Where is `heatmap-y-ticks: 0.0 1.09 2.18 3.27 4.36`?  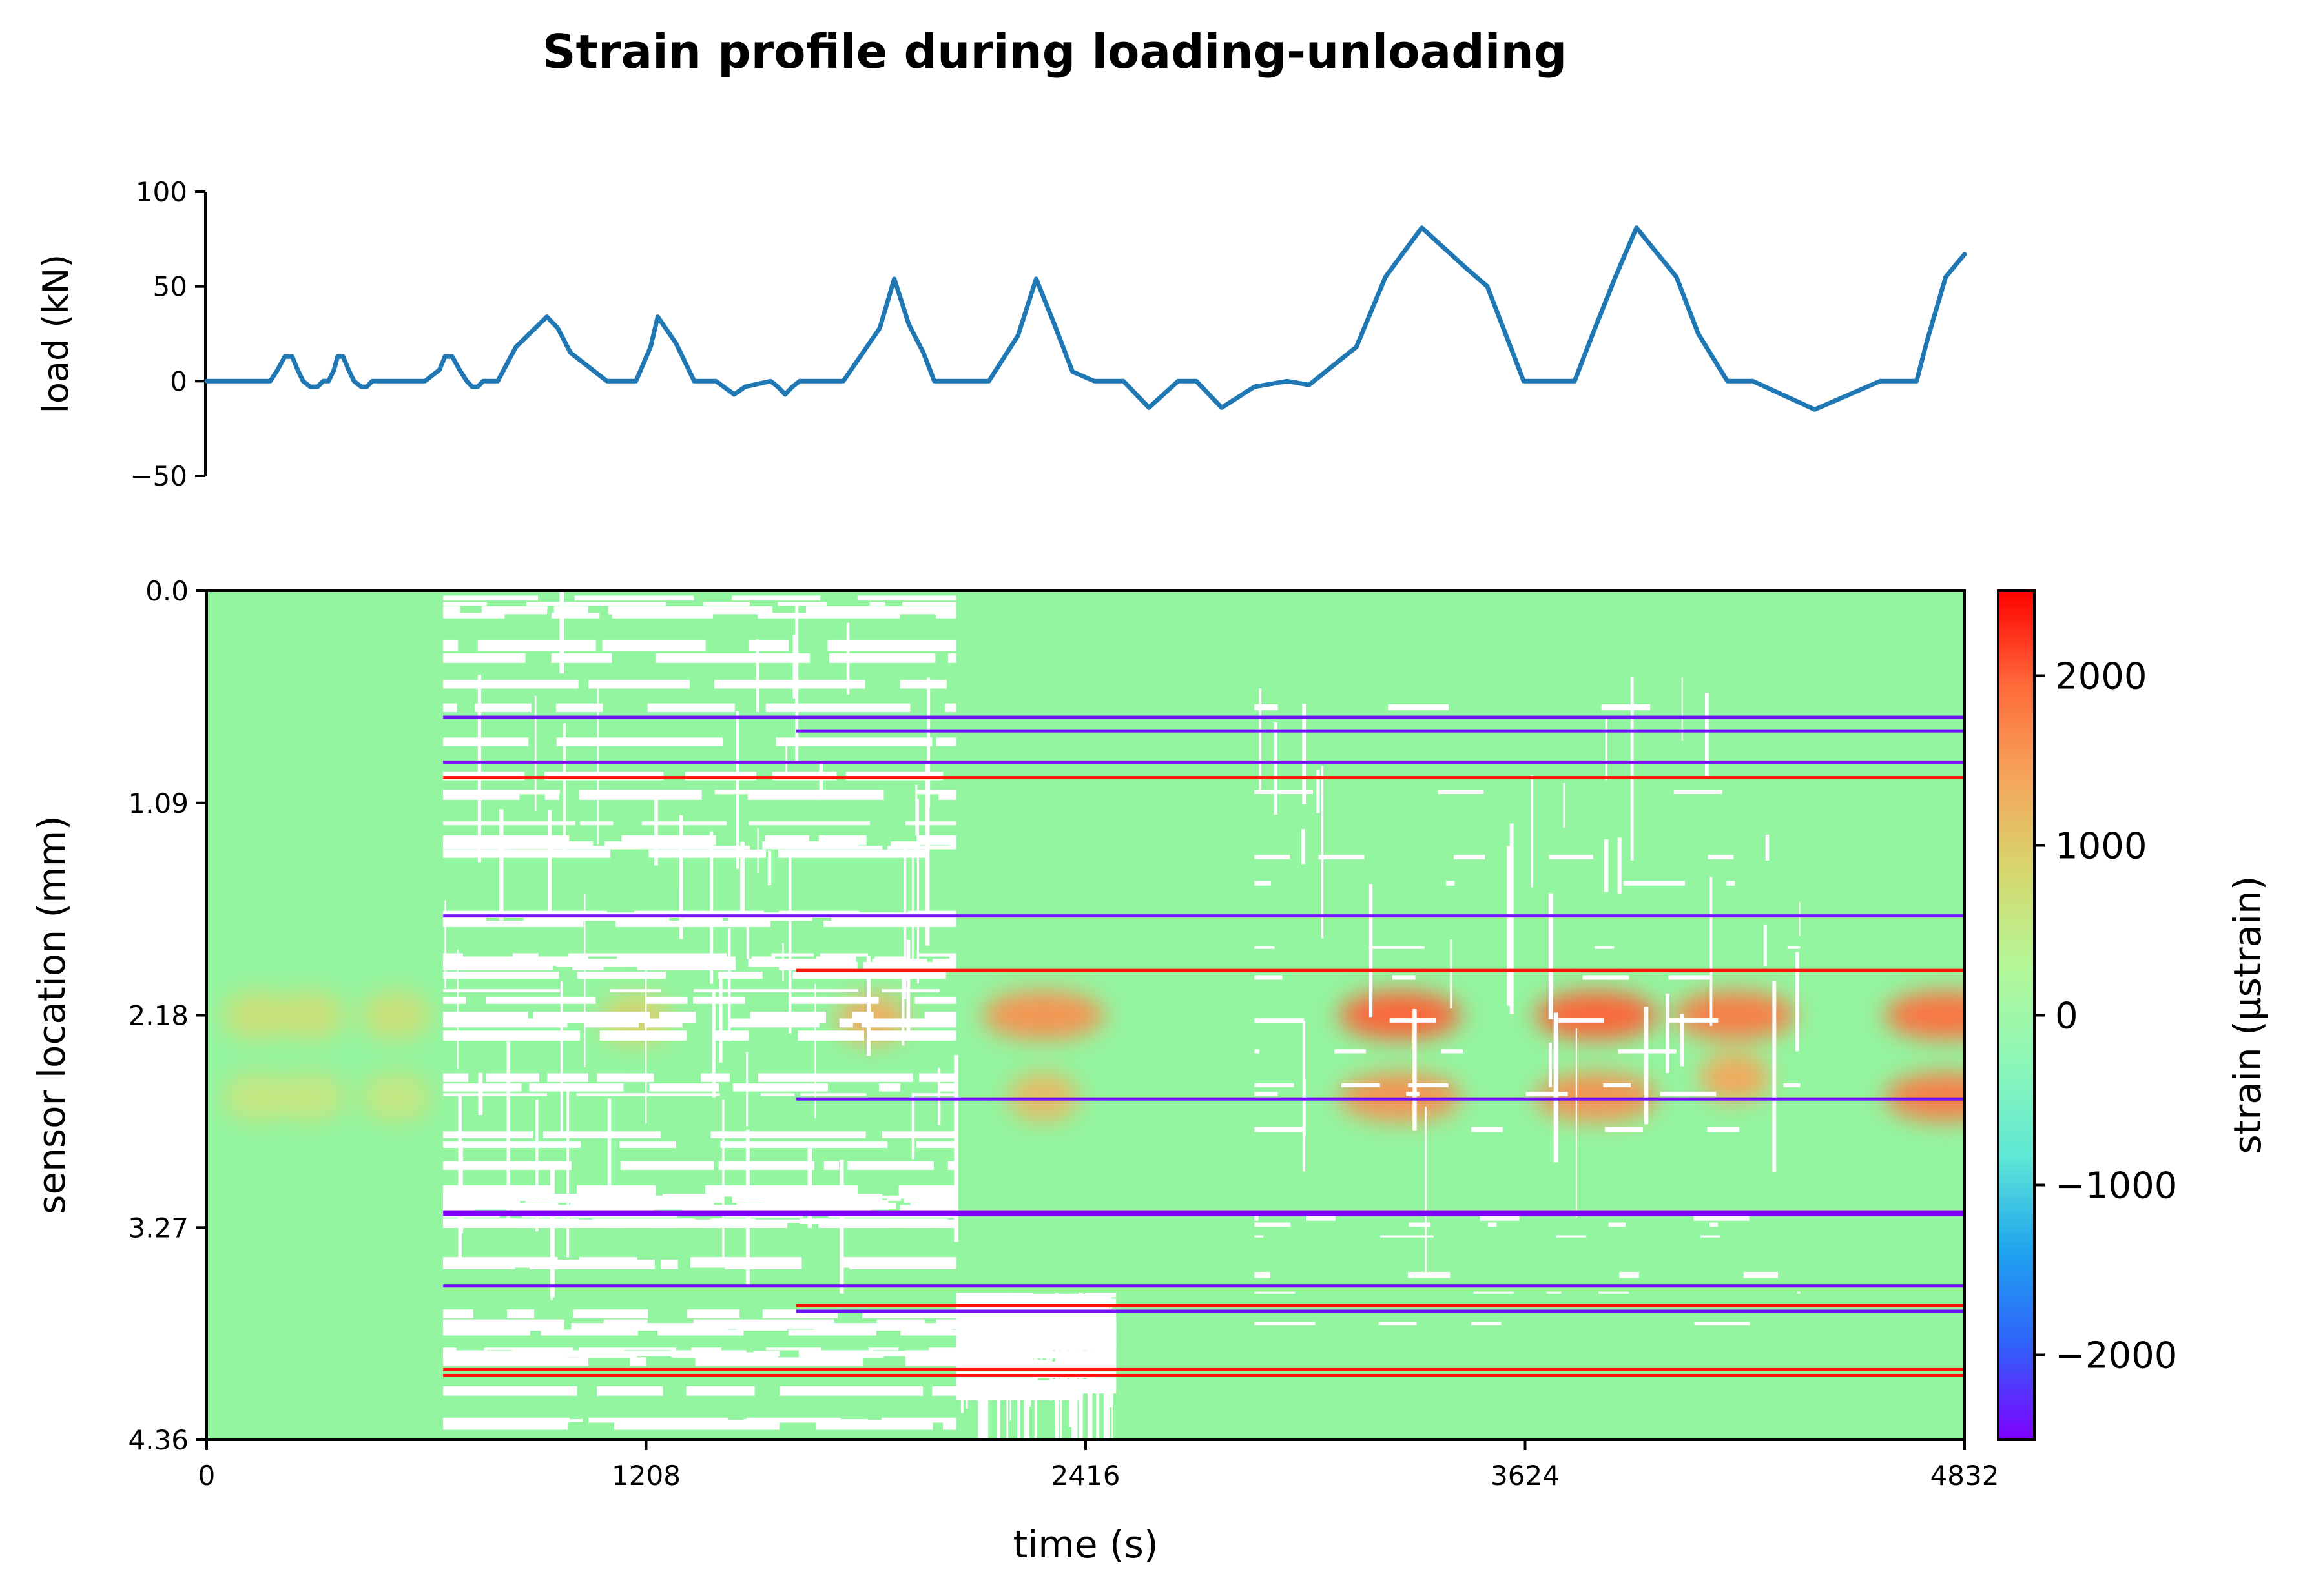
heatmap-y-ticks: 0.0 1.09 2.18 3.27 4.36 is located at coordinates (167, 1015).